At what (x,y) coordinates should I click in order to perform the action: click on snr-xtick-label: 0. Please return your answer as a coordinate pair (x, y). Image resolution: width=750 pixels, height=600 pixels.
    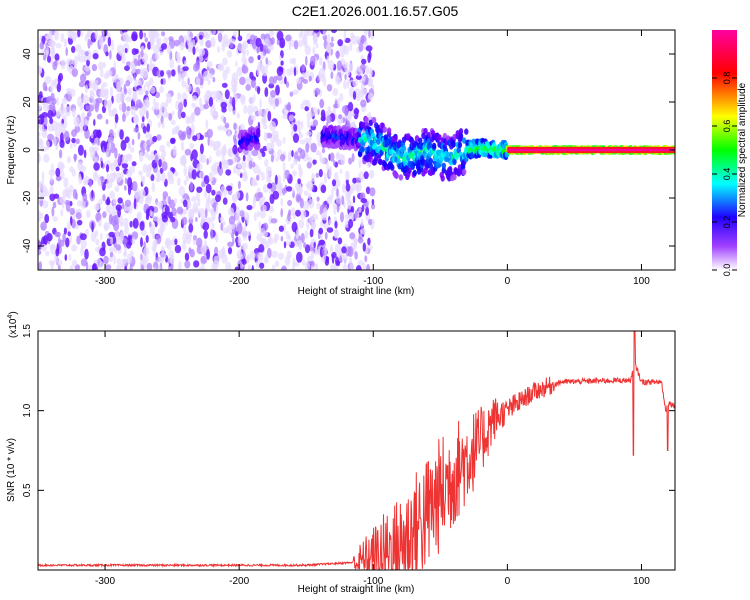
    Looking at the image, I should click on (508, 581).